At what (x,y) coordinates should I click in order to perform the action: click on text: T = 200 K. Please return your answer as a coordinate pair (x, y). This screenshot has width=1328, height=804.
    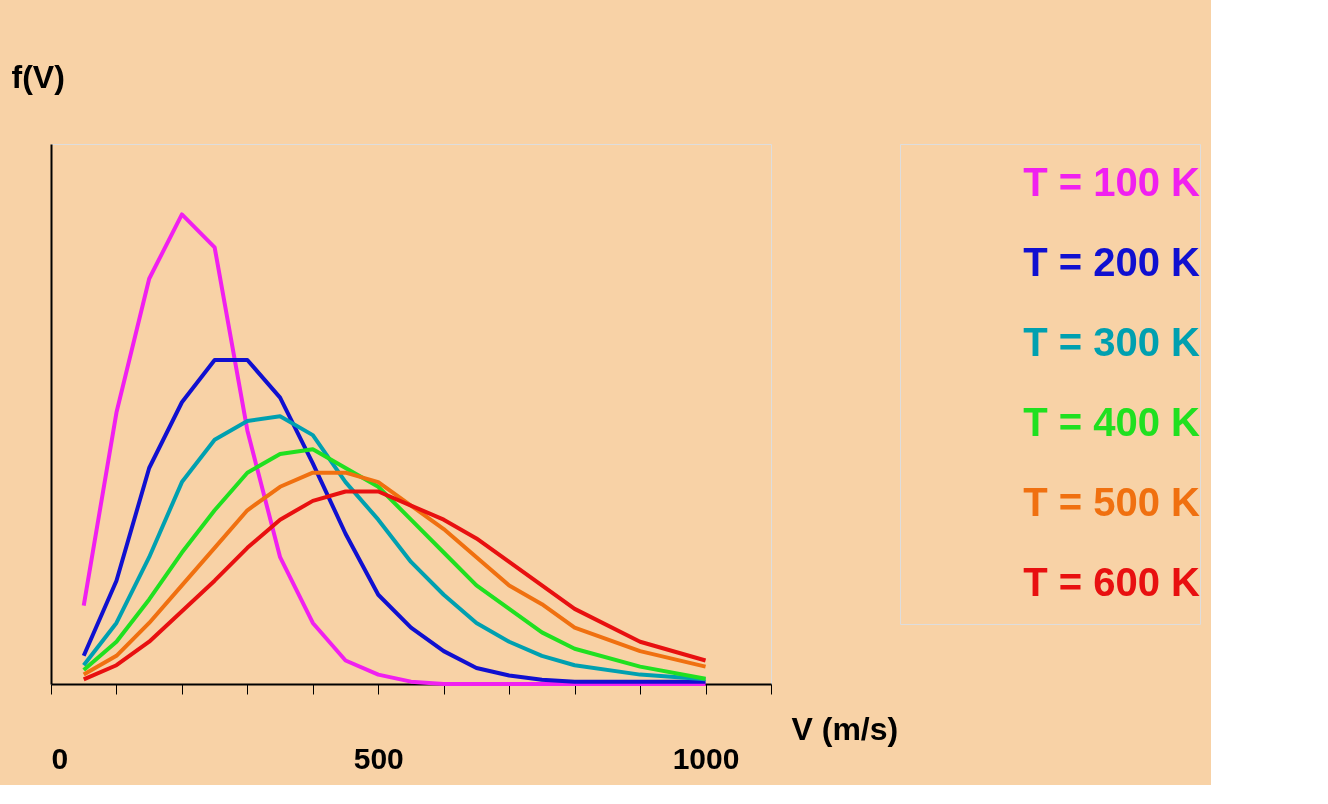
    Looking at the image, I should click on (1112, 262).